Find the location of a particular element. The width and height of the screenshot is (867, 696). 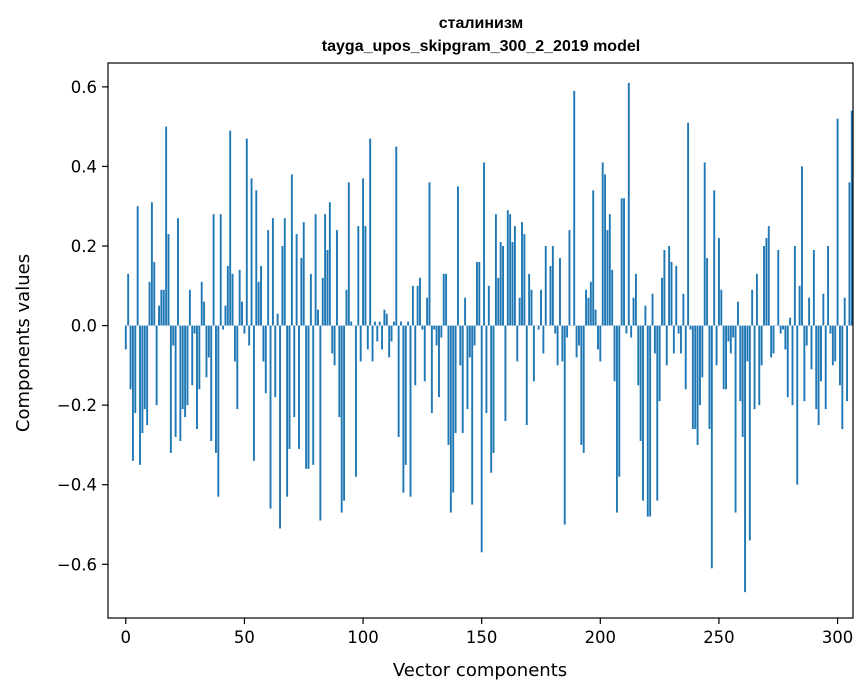

x-tick-label: 250 is located at coordinates (719, 637).